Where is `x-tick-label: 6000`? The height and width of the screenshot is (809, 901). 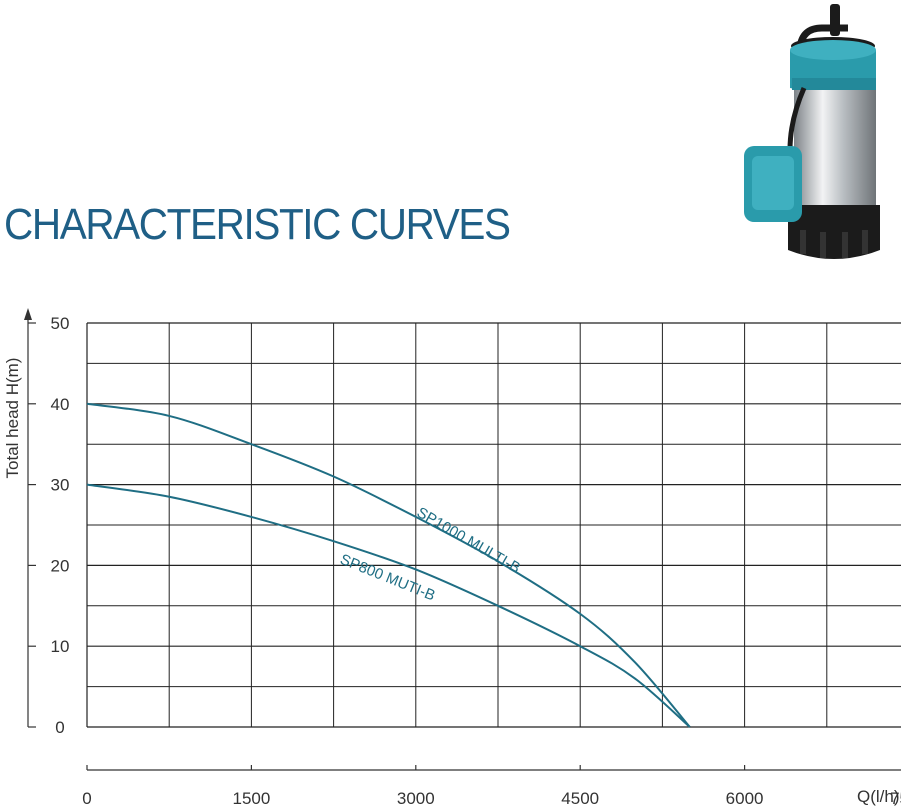
x-tick-label: 6000 is located at coordinates (745, 798).